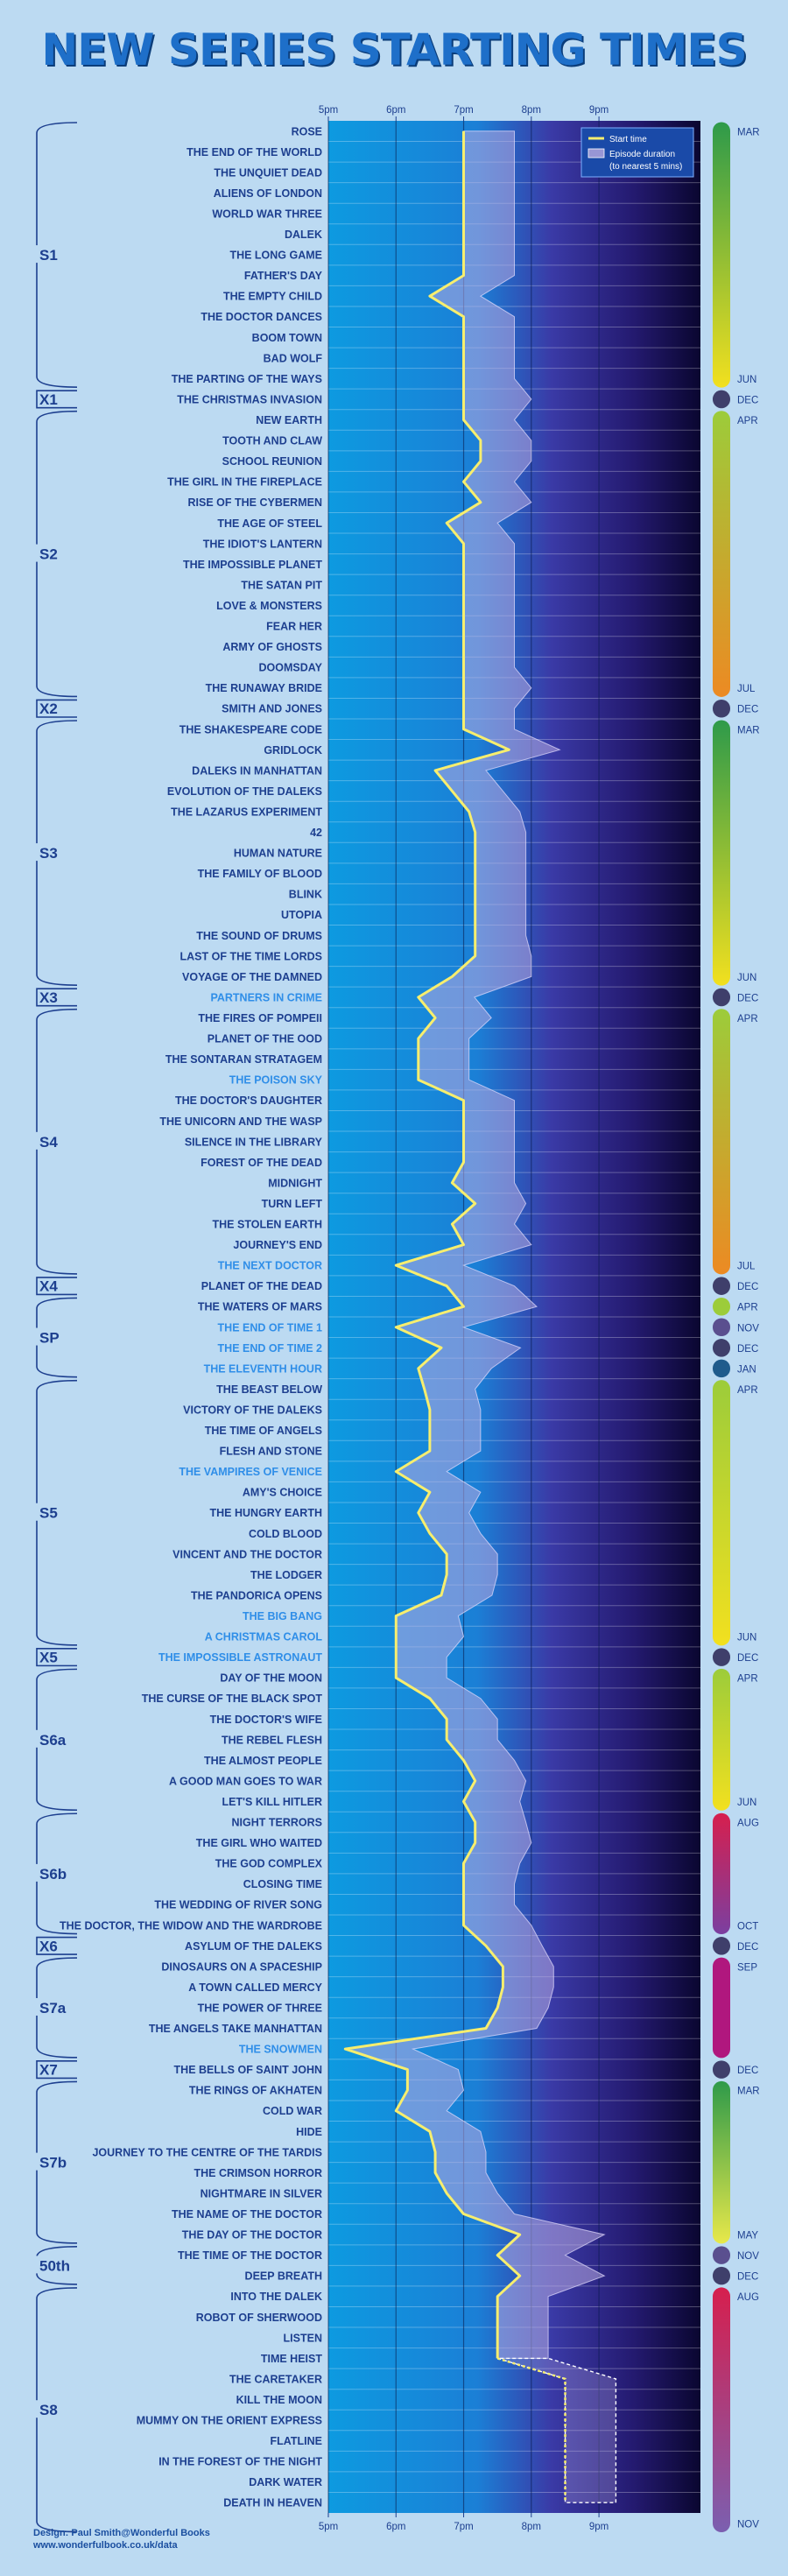 The image size is (788, 2576). What do you see at coordinates (240, 2462) in the screenshot?
I see `episode-label: IN THE FOREST OF THE NIGHT` at bounding box center [240, 2462].